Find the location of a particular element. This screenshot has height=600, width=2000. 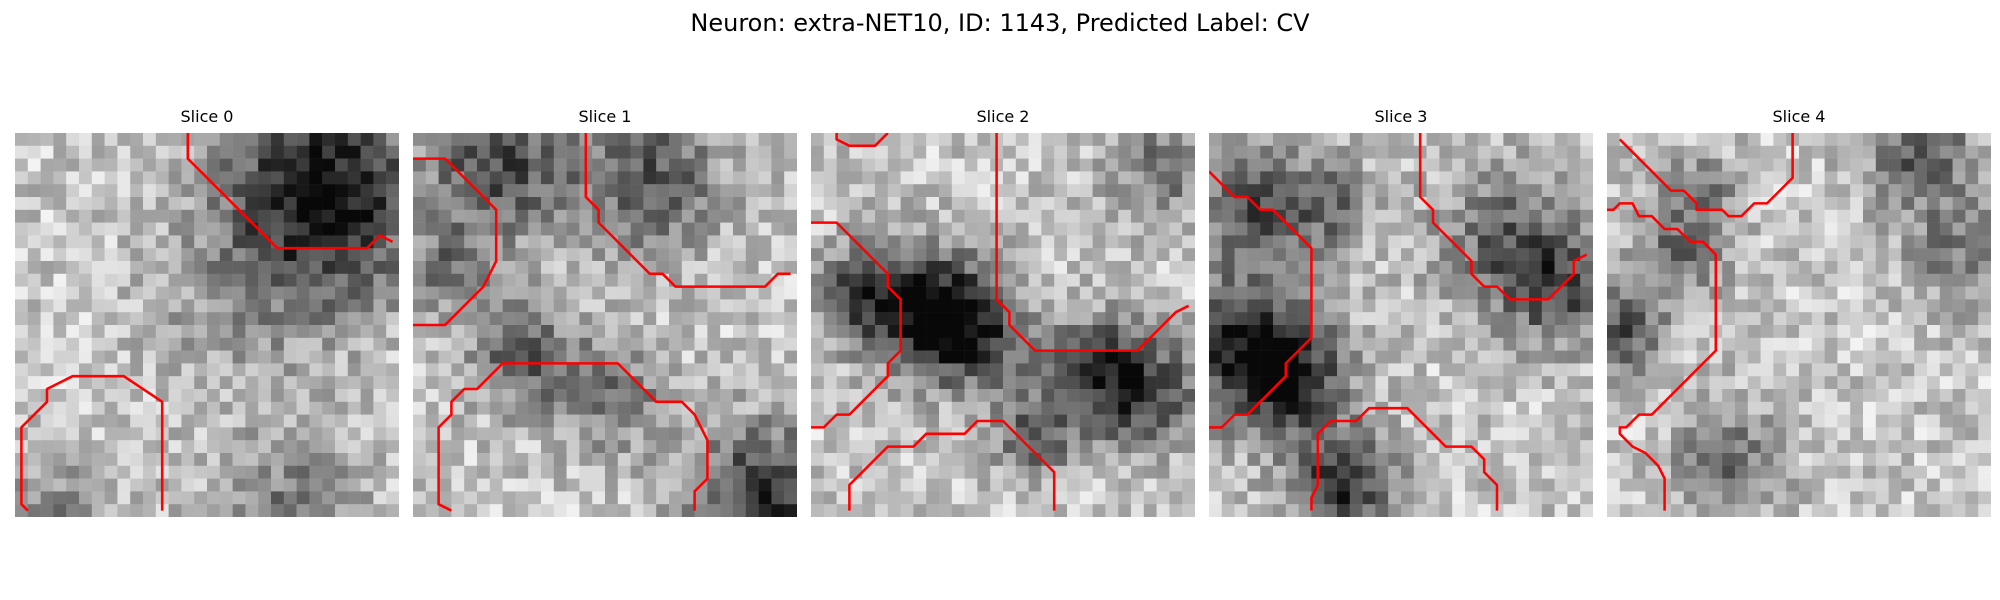

slice-image is located at coordinates (1003, 325).